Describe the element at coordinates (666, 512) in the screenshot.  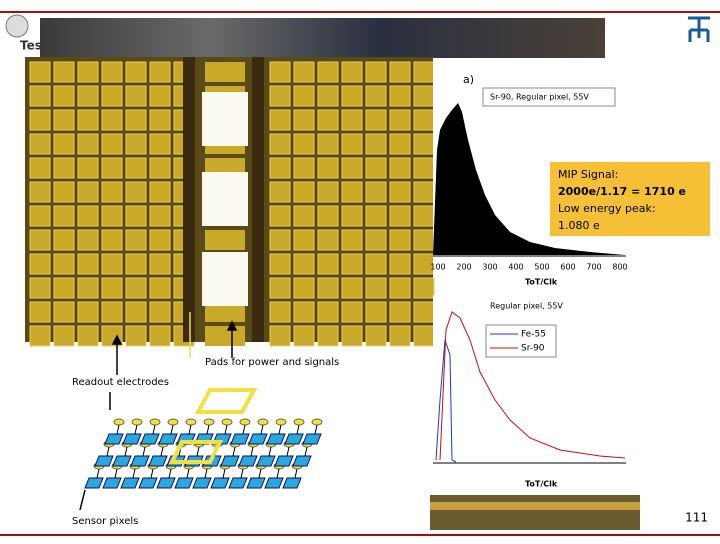
I see `page-bg` at that location.